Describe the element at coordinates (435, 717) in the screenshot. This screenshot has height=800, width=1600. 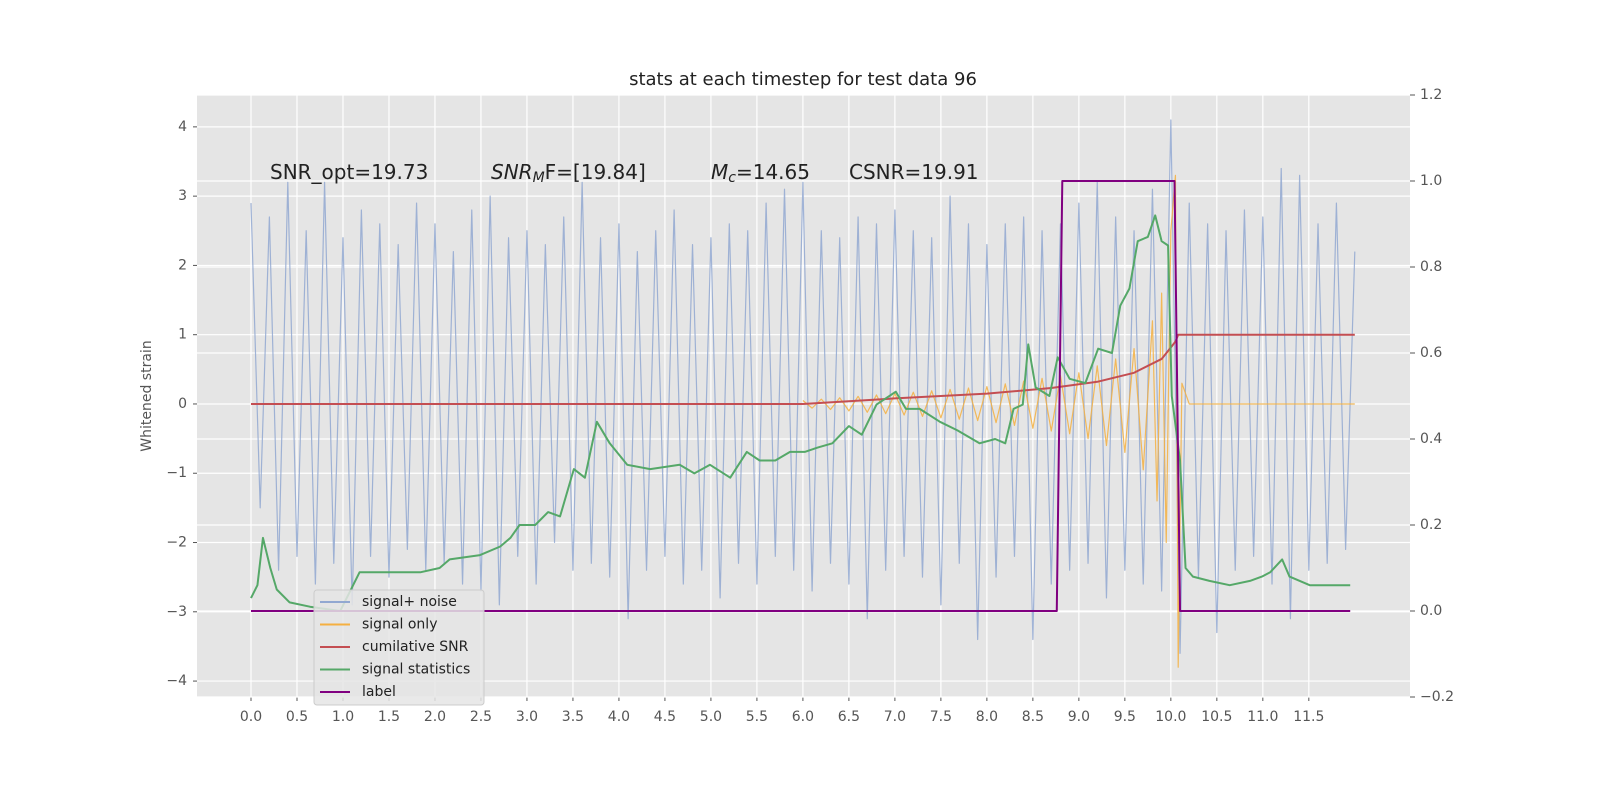
I see `x-tick-label: 2.0` at that location.